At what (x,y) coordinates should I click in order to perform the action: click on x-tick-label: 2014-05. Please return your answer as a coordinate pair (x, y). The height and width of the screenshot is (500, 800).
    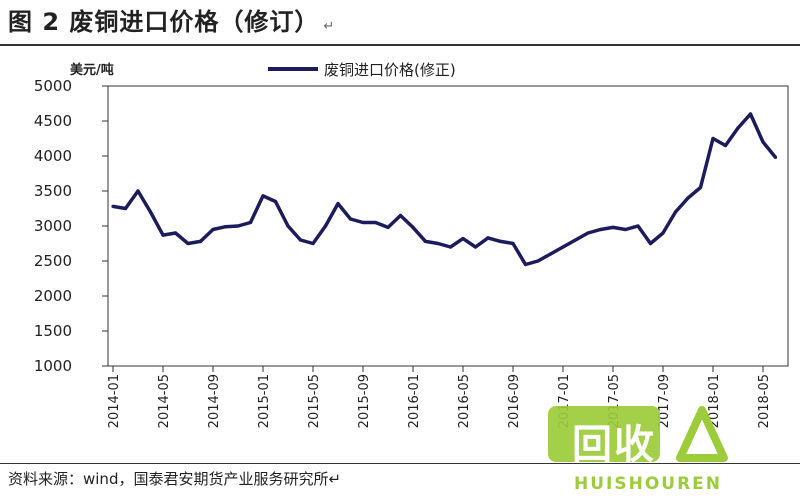
    Looking at the image, I should click on (164, 401).